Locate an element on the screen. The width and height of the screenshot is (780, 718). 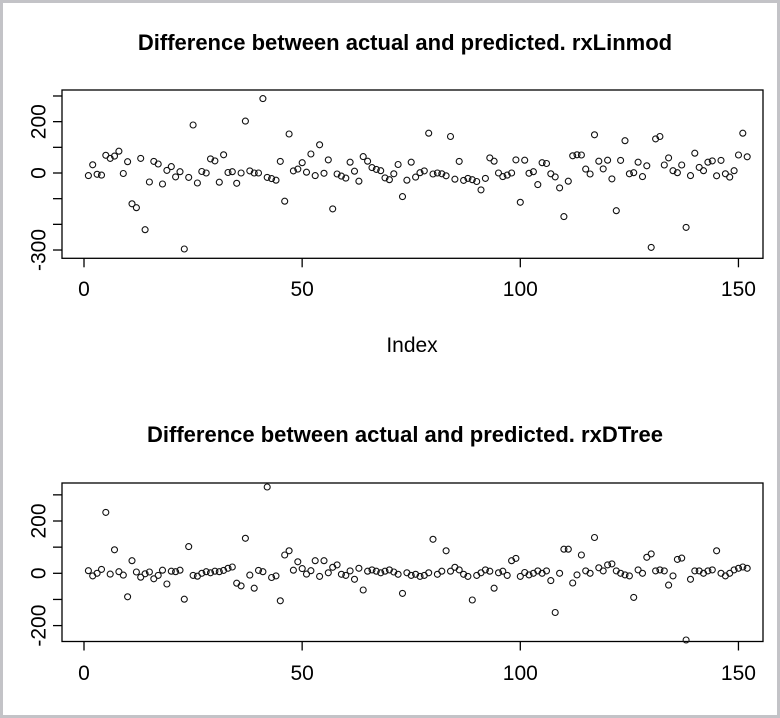
y-tick-label: -300 is located at coordinates (39, 250).